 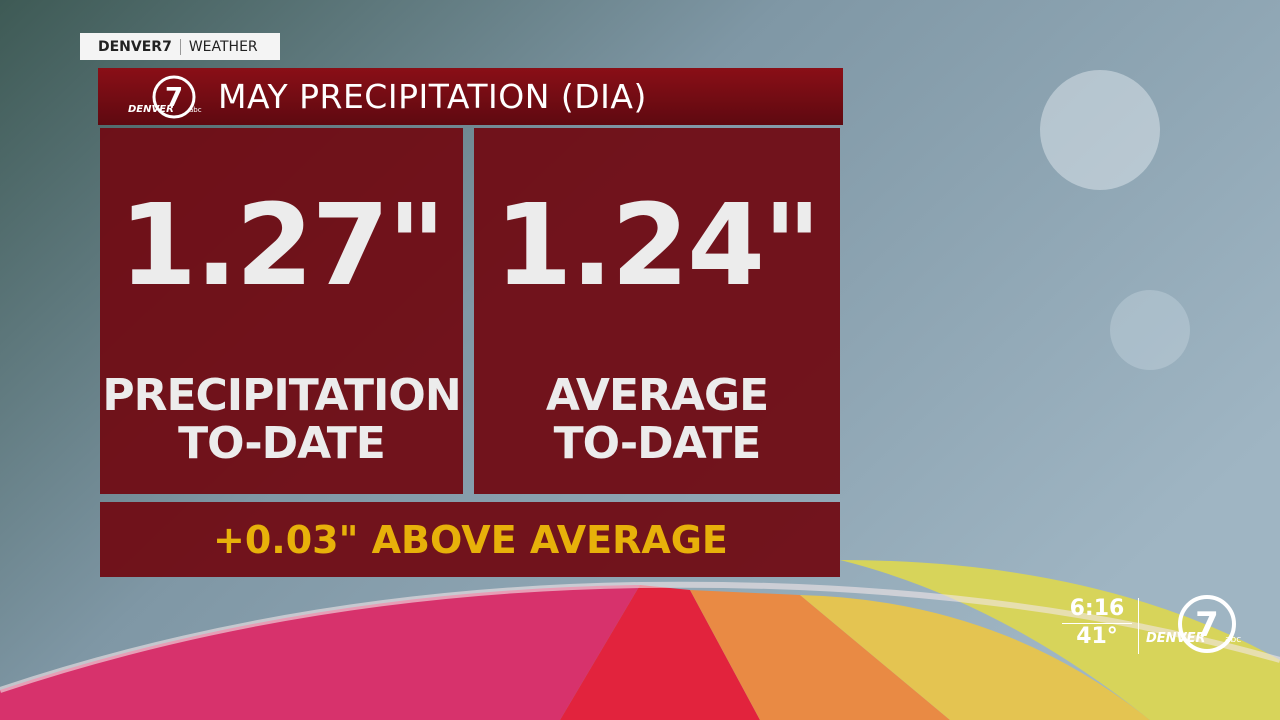 I want to click on logo: 7 DENVER abc, so click(x=165, y=96).